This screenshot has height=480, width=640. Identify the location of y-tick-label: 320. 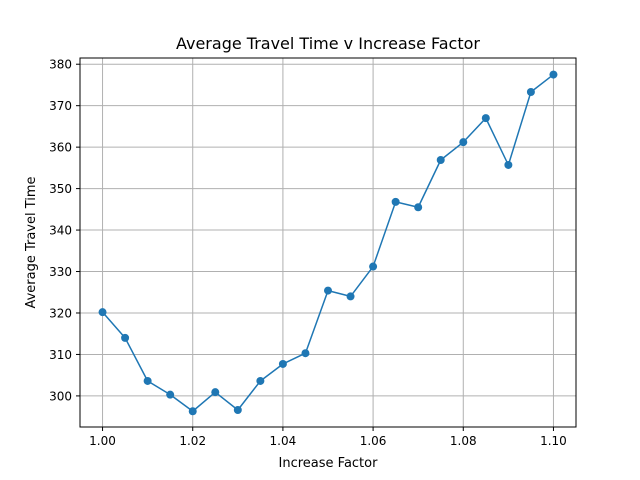
(60, 313).